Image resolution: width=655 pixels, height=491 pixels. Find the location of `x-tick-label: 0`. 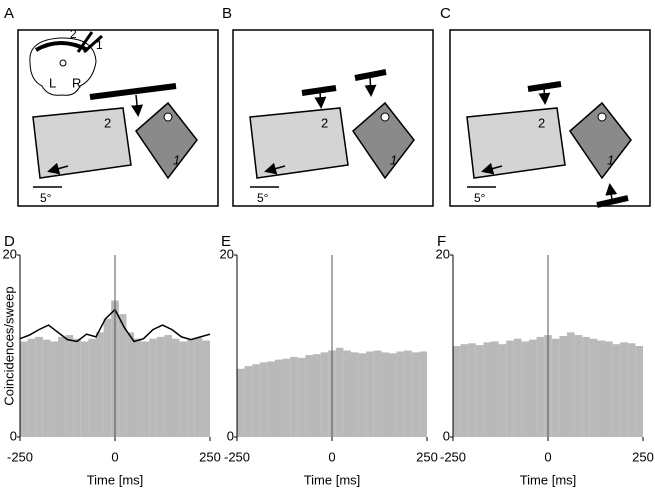

x-tick-label: 0 is located at coordinates (547, 456).